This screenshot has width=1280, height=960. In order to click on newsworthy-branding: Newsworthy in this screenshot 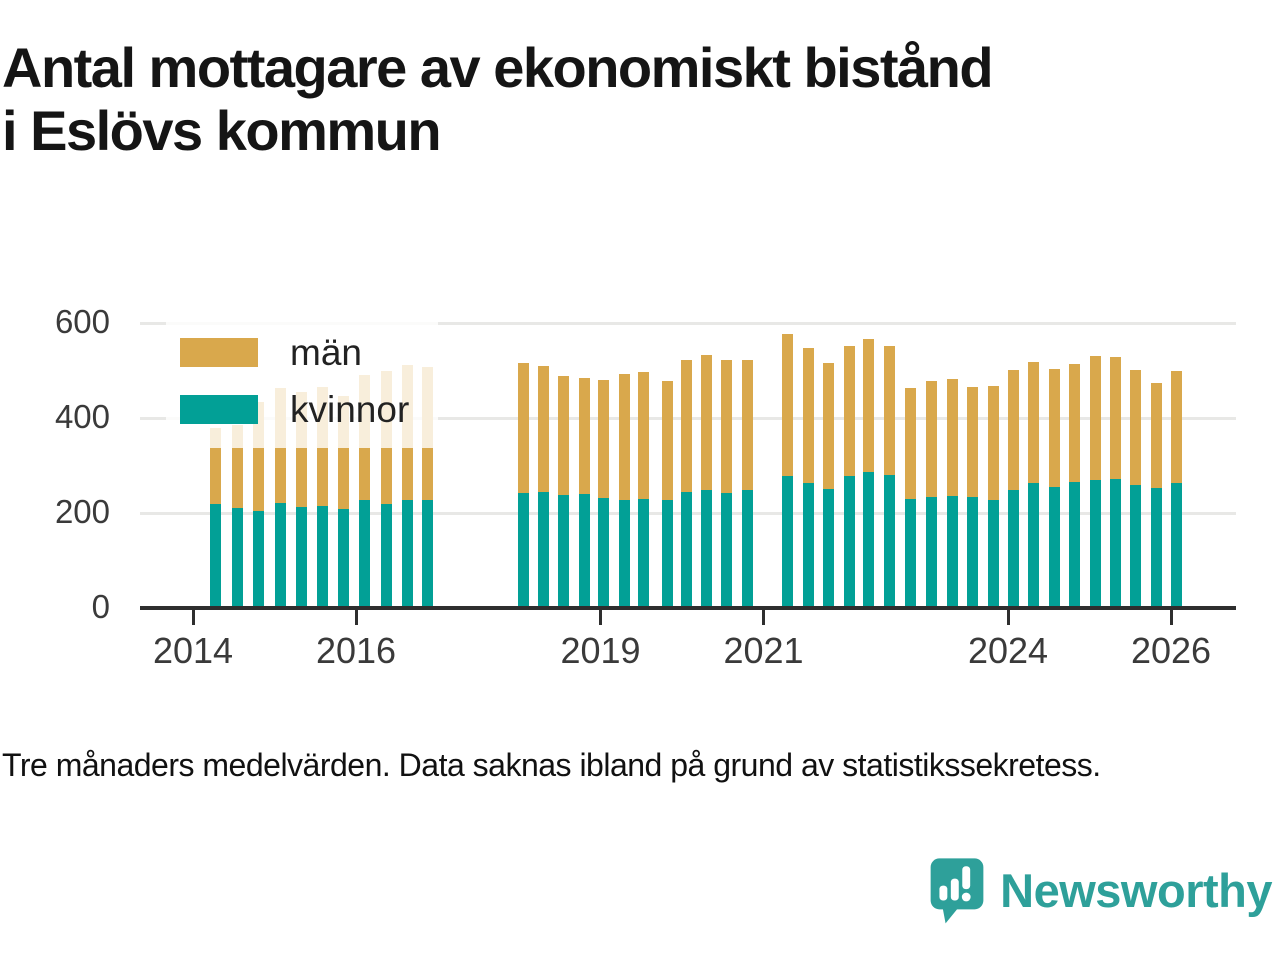, I will do `click(1100, 890)`.